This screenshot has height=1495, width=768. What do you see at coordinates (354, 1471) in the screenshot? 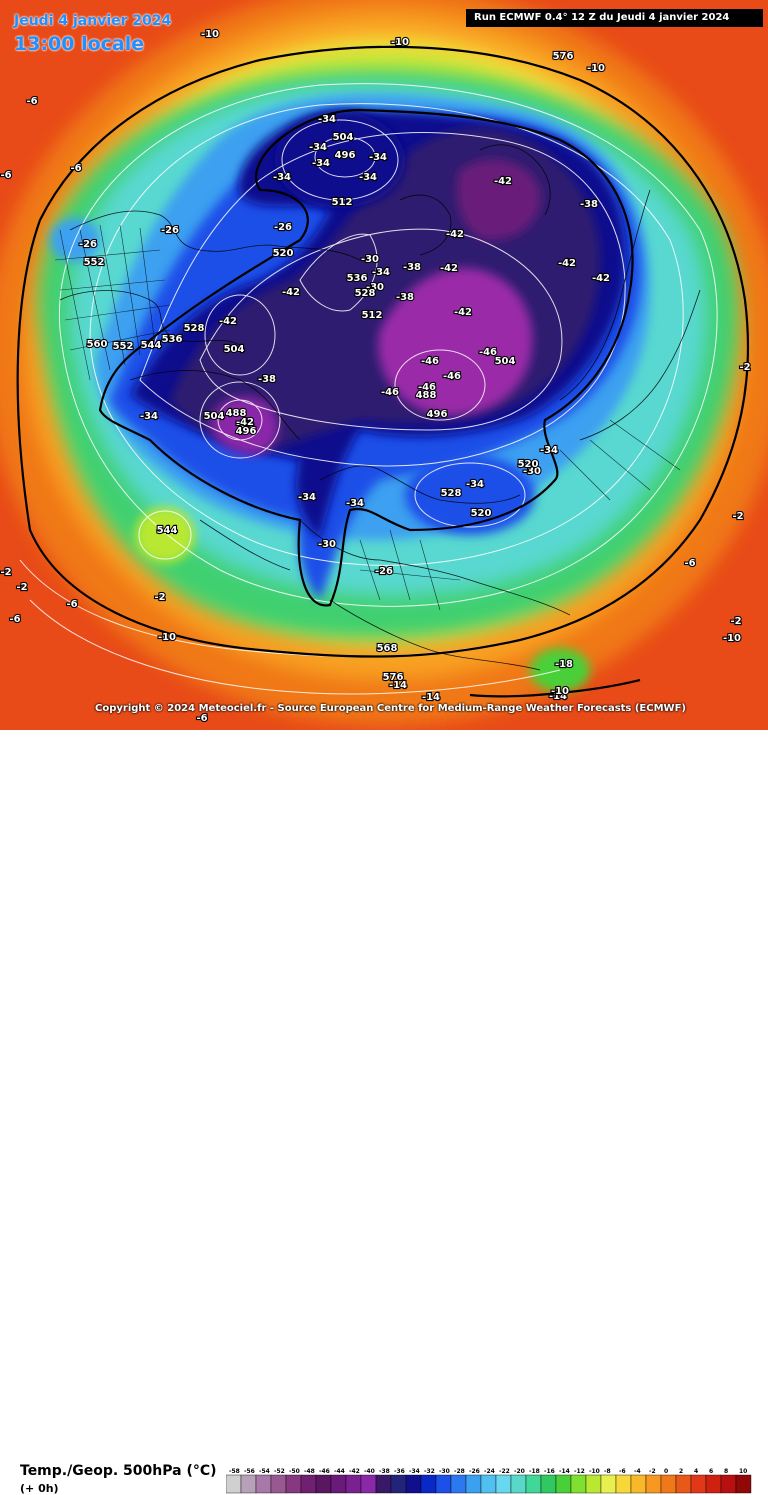
I see `scale-tick: -42` at bounding box center [354, 1471].